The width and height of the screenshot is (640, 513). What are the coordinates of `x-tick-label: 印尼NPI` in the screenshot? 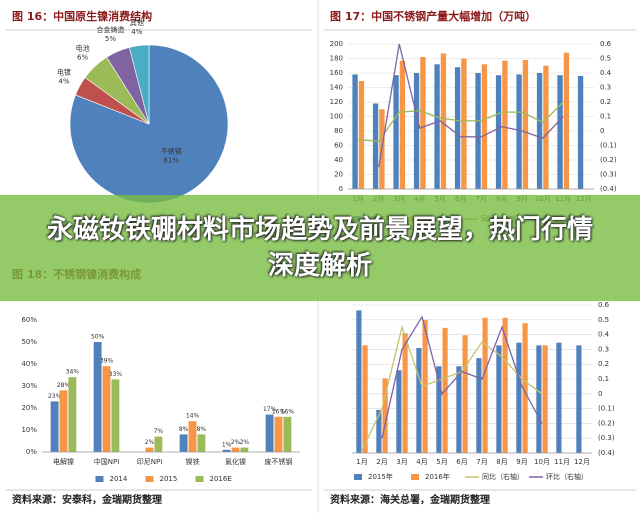 It's located at (150, 462).